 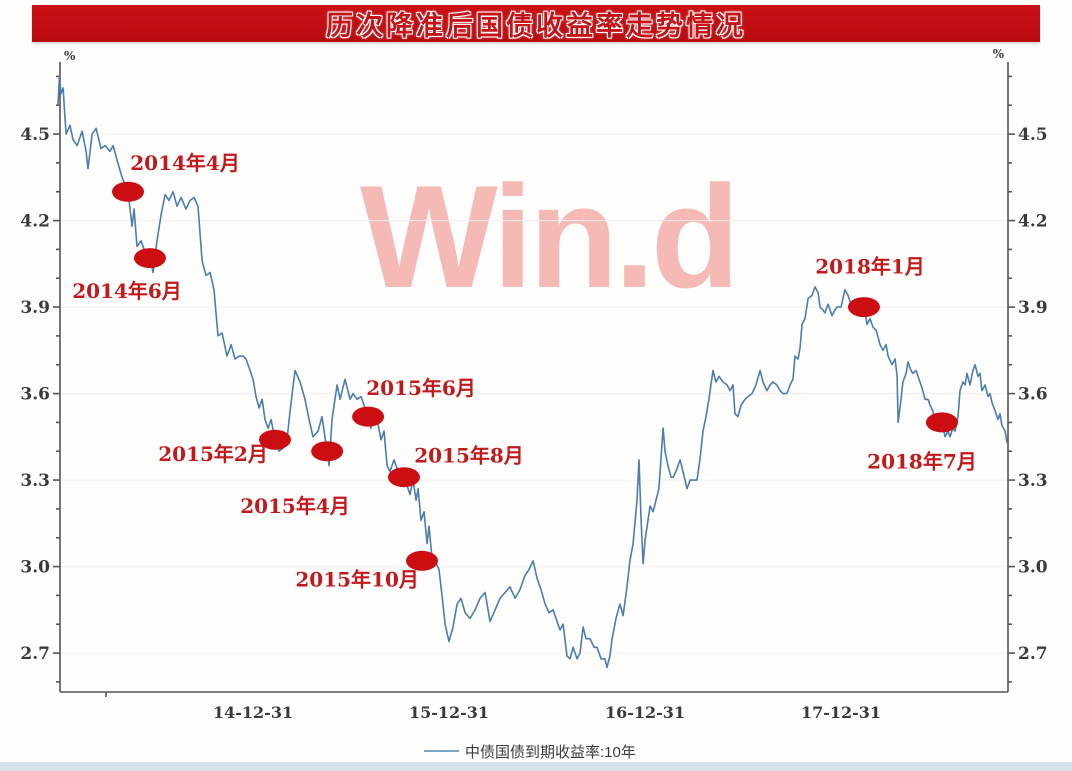 What do you see at coordinates (841, 712) in the screenshot?
I see `x-tick-label: 17-12-31` at bounding box center [841, 712].